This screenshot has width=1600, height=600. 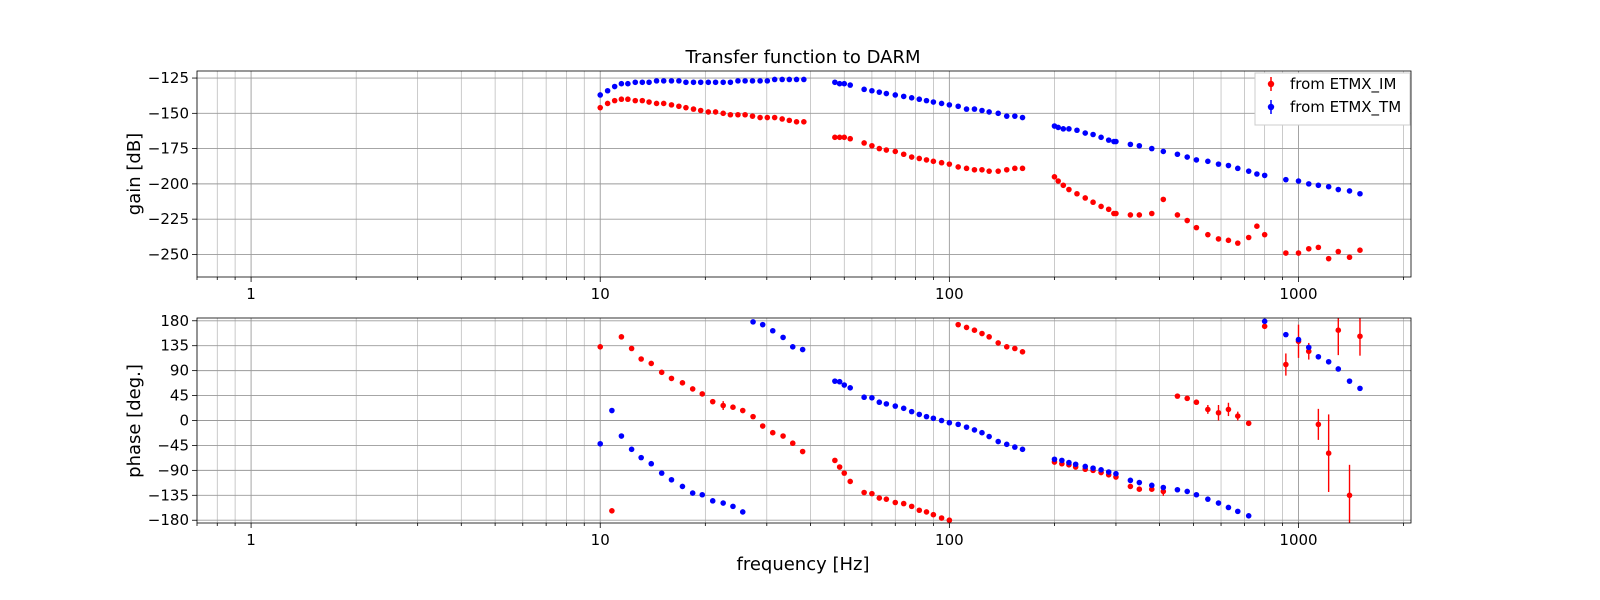 What do you see at coordinates (949, 540) in the screenshot?
I see `x-tick-label: 100` at bounding box center [949, 540].